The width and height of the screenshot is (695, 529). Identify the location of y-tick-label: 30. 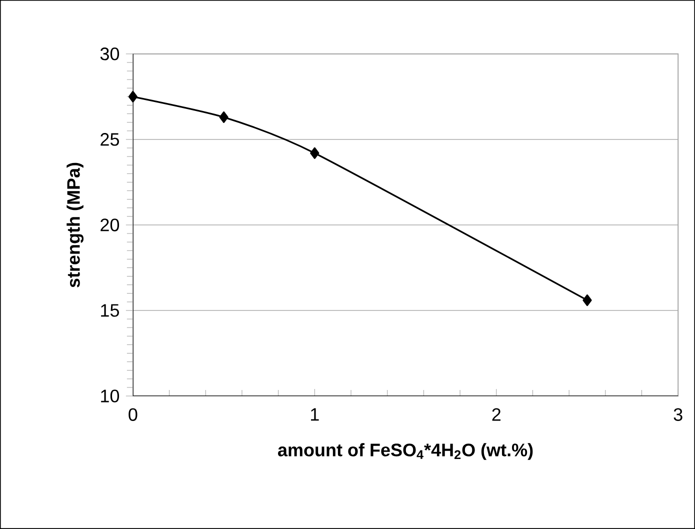
(110, 54).